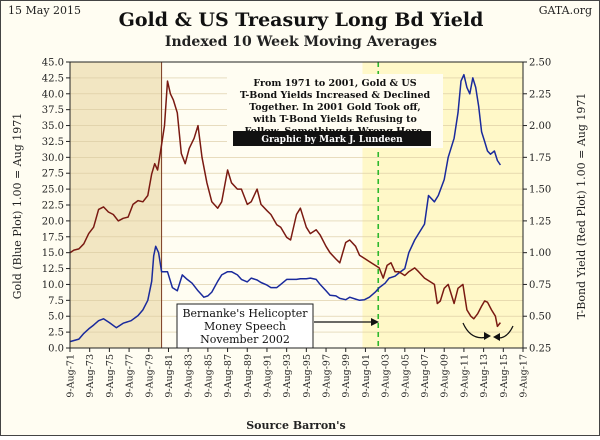 The height and width of the screenshot is (440, 600). Describe the element at coordinates (327, 376) in the screenshot. I see `x-tick-label-13: 9-Aug-97` at that location.